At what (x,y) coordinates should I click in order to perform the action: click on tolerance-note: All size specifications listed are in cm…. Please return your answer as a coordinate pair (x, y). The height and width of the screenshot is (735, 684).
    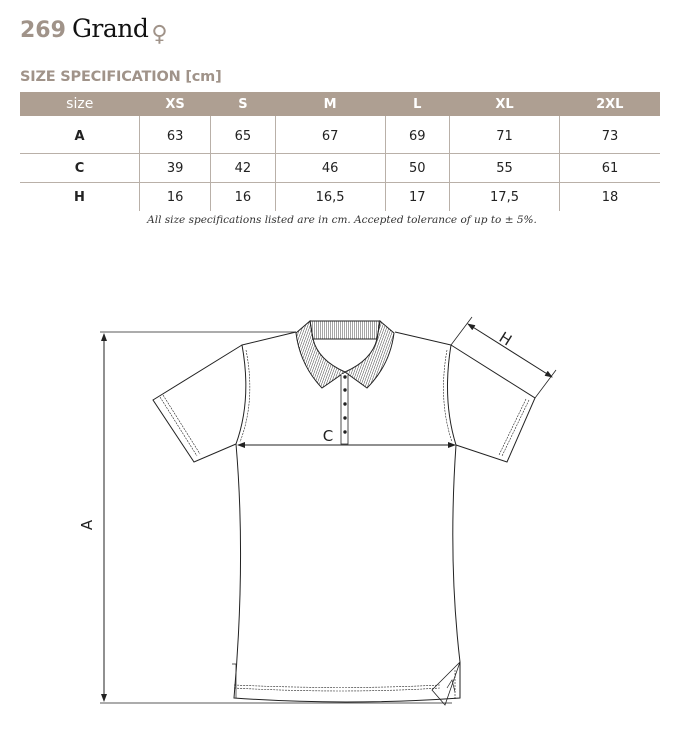
    Looking at the image, I should click on (342, 220).